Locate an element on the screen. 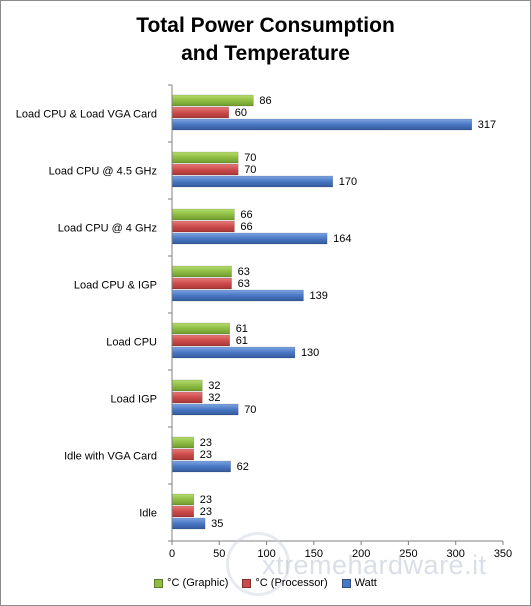 Image resolution: width=531 pixels, height=606 pixels. watermark-logo-icon is located at coordinates (258, 564).